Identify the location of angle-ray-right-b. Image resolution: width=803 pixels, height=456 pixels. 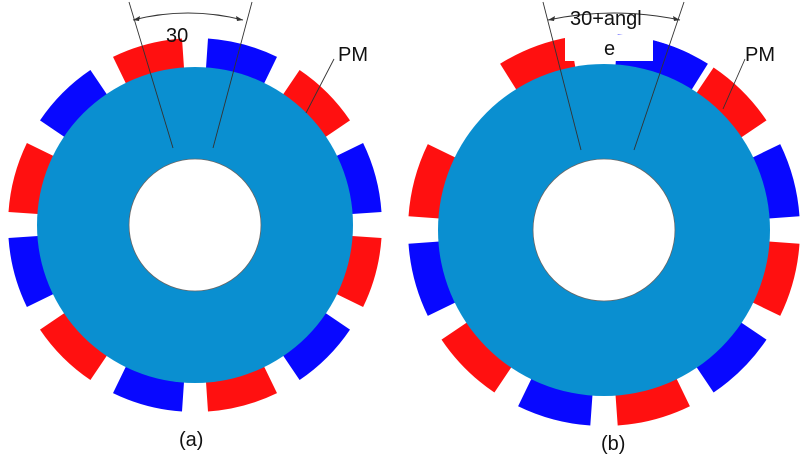
(659, 76).